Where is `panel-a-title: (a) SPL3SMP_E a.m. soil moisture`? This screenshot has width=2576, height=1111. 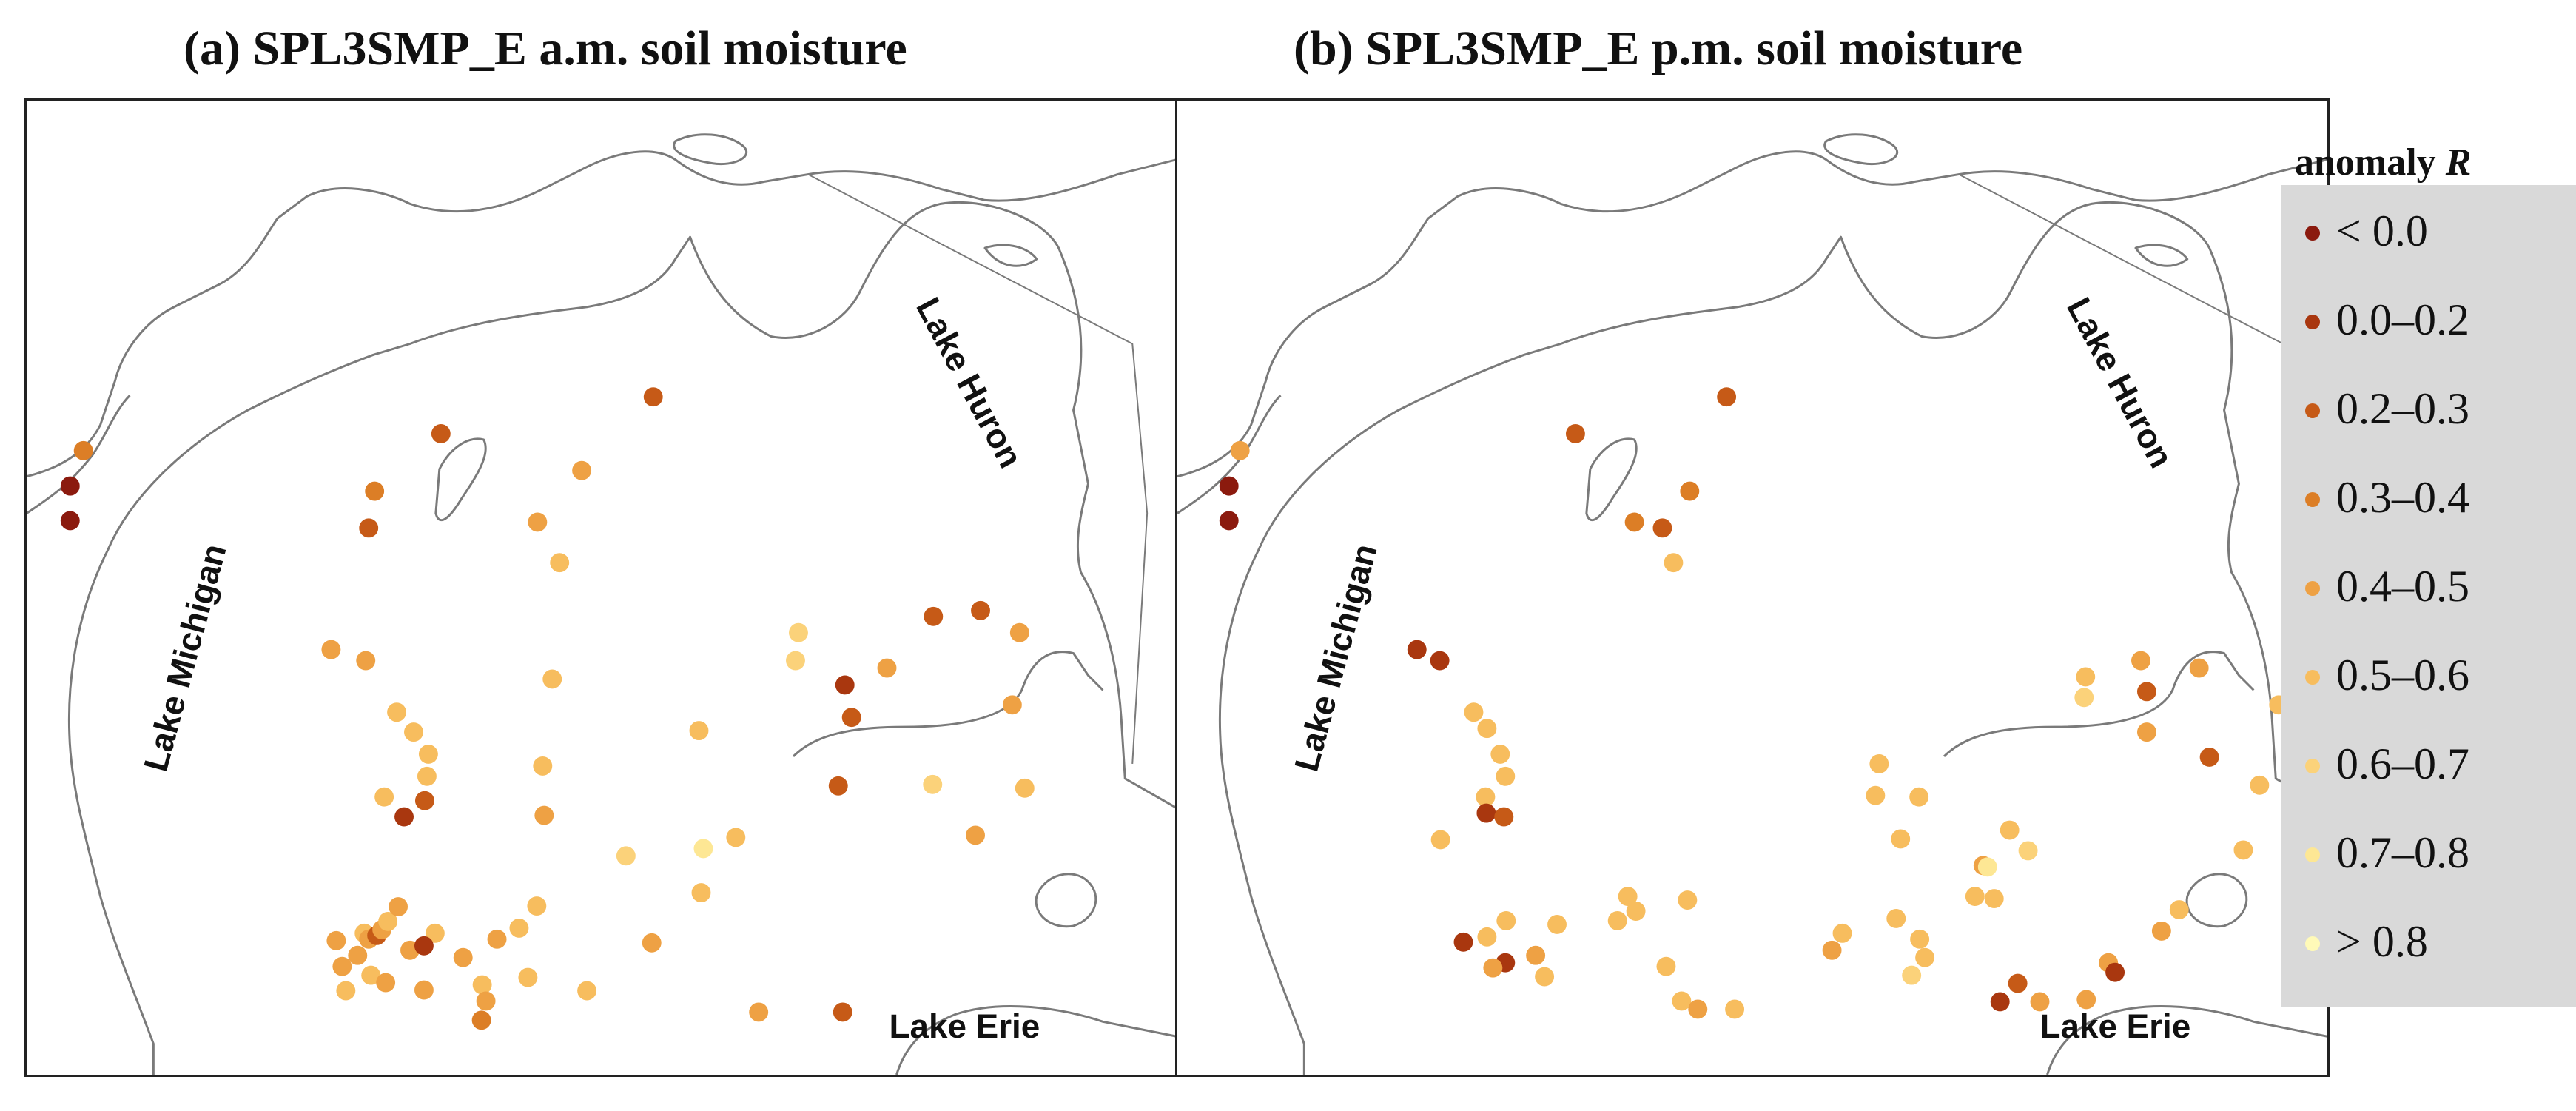
panel-a-title: (a) SPL3SMP_E a.m. soil moisture is located at coordinates (545, 48).